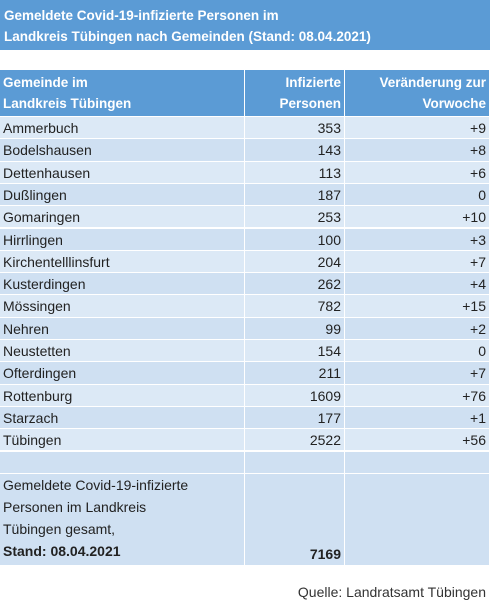 This screenshot has width=490, height=600. Describe the element at coordinates (122, 93) in the screenshot. I see `column-header: Gemeinde im Landkreis Tübingen` at that location.